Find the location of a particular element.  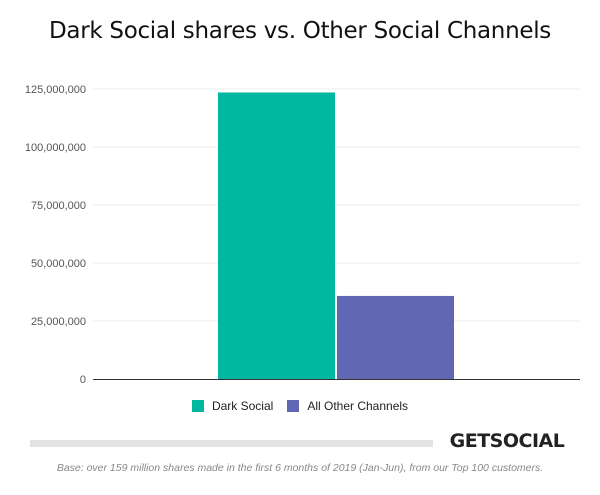

brand-logo: GETSOCIAL is located at coordinates (507, 441).